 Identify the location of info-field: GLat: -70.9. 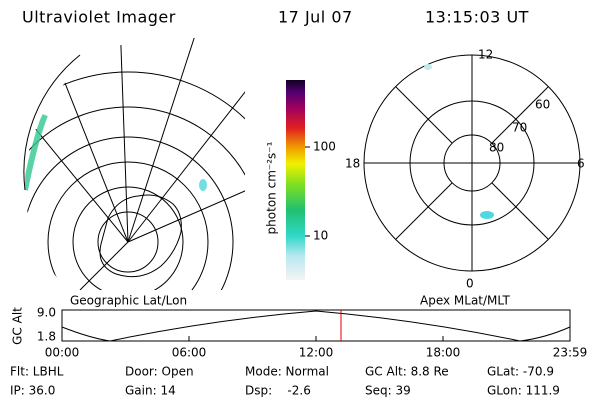
(520, 372).